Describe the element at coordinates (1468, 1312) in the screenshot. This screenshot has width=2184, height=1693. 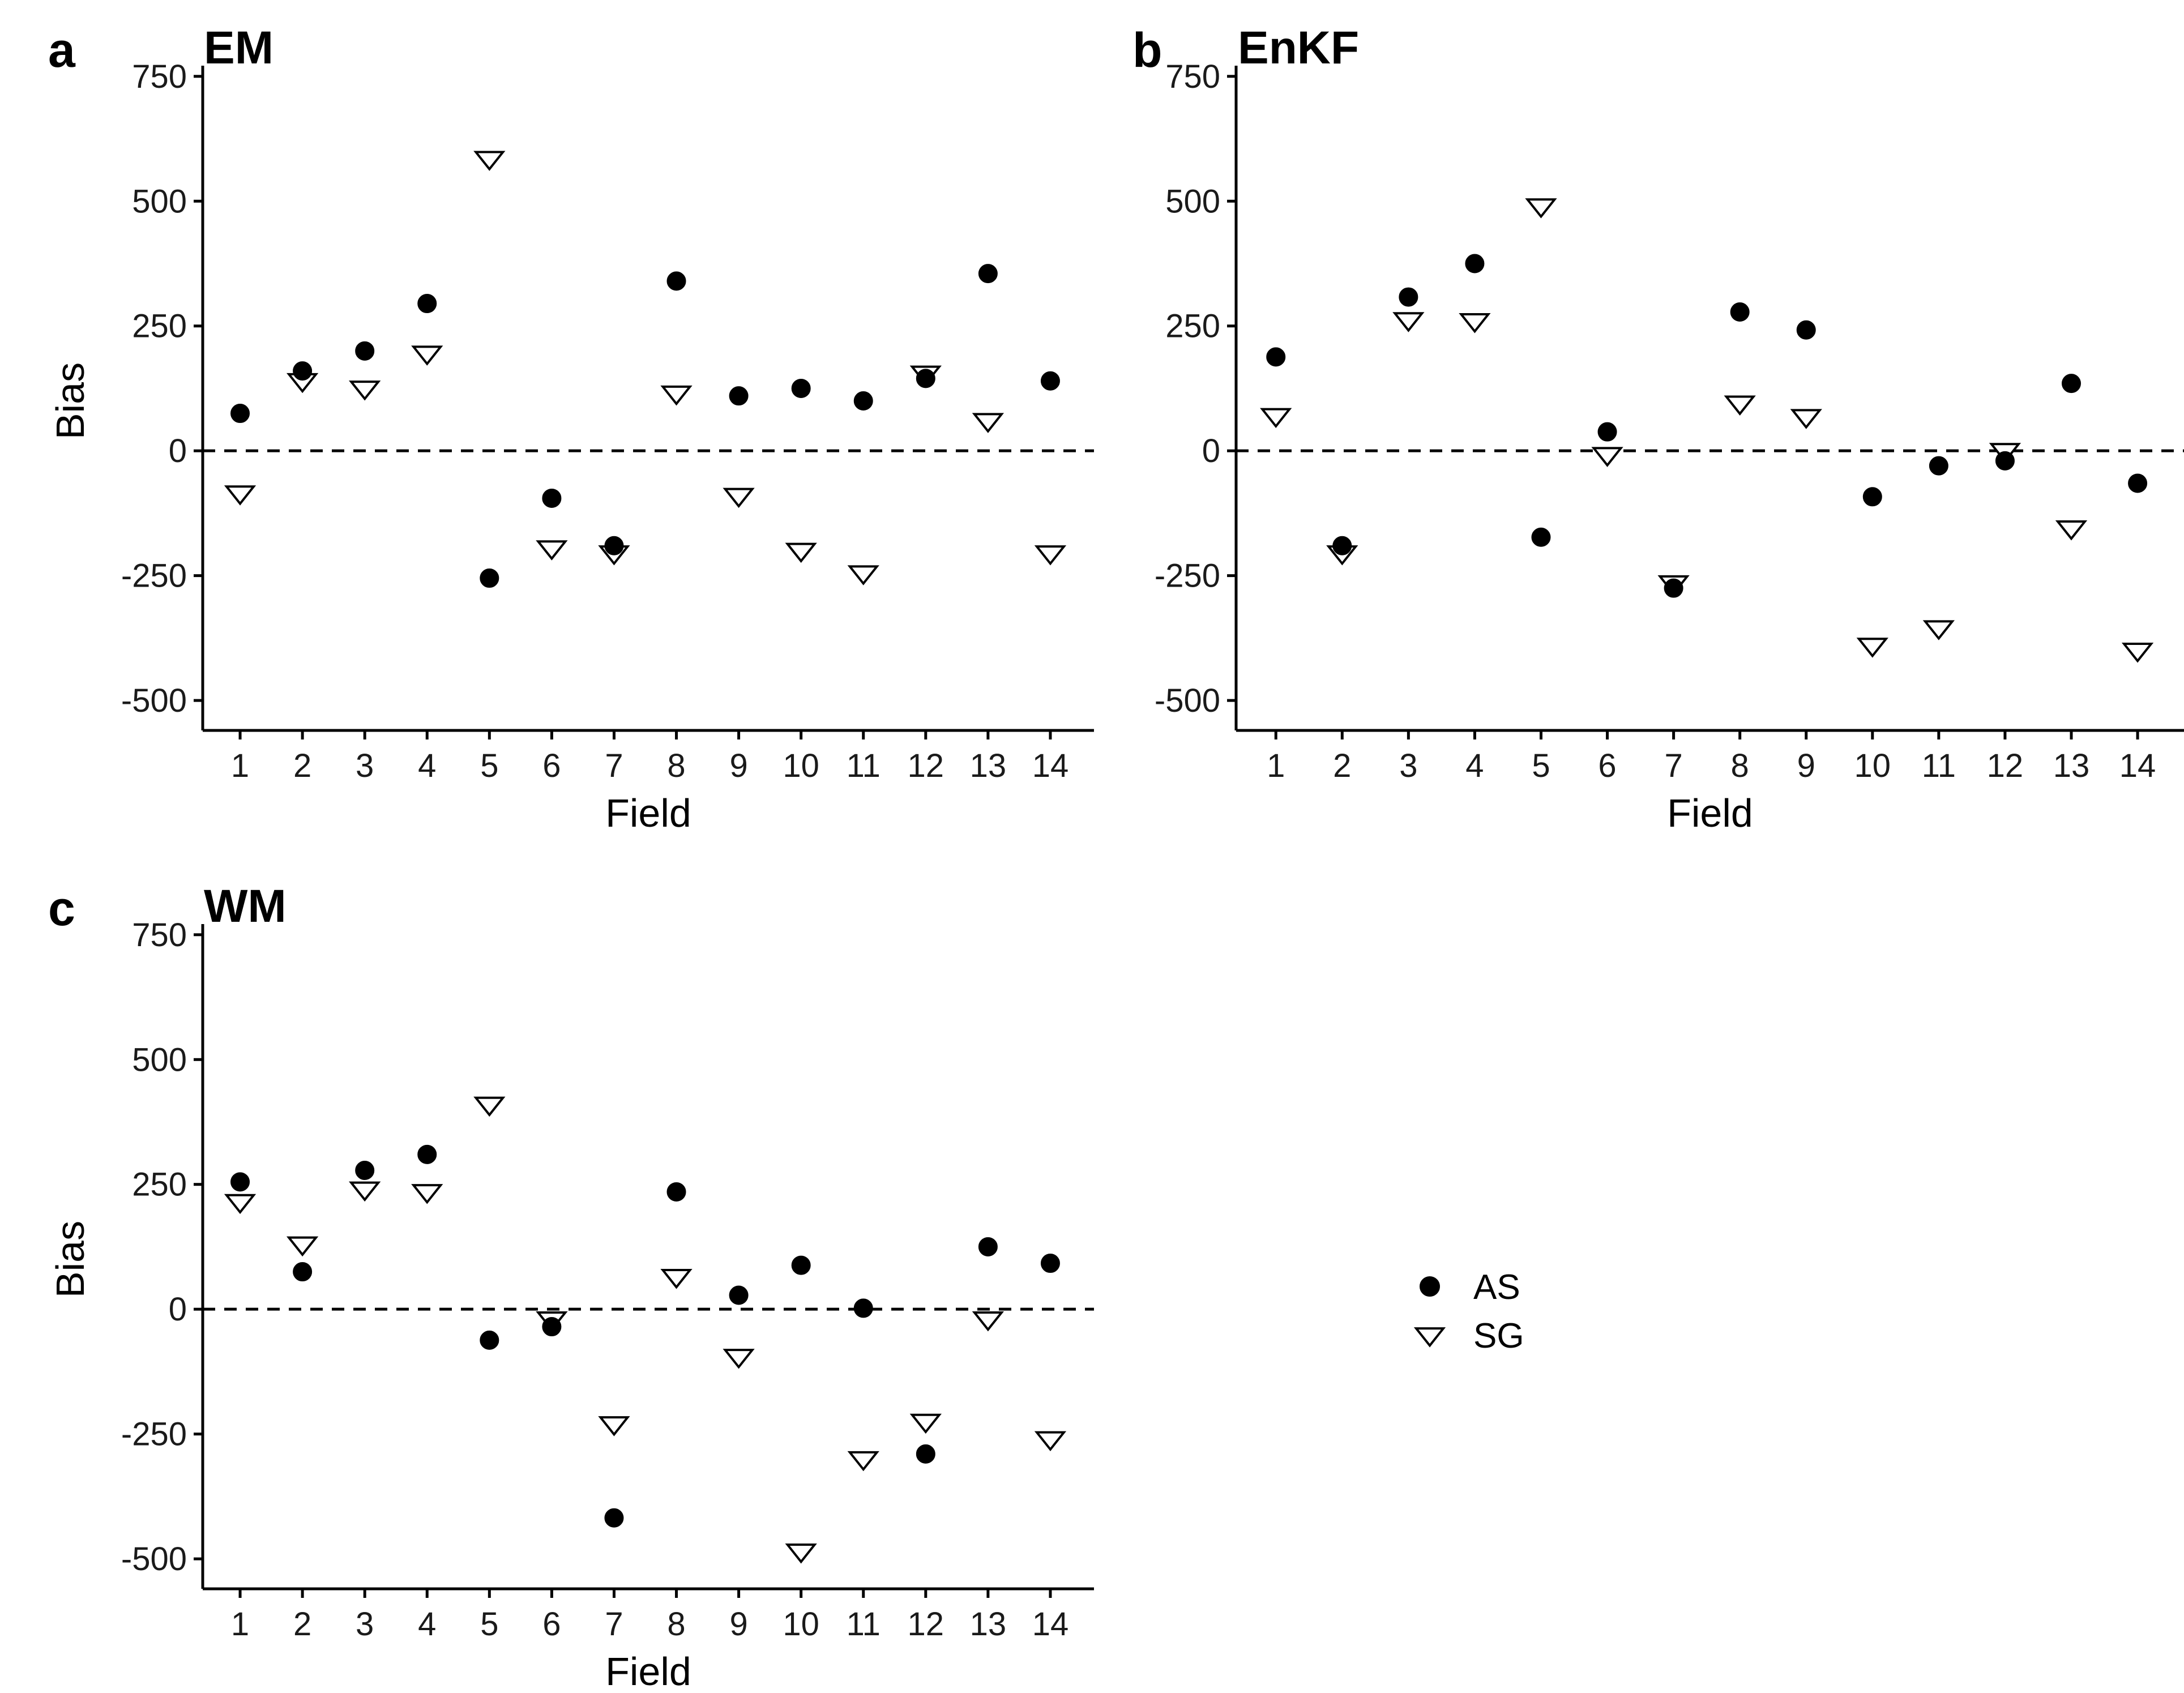
I see `legend: AS SG` at that location.